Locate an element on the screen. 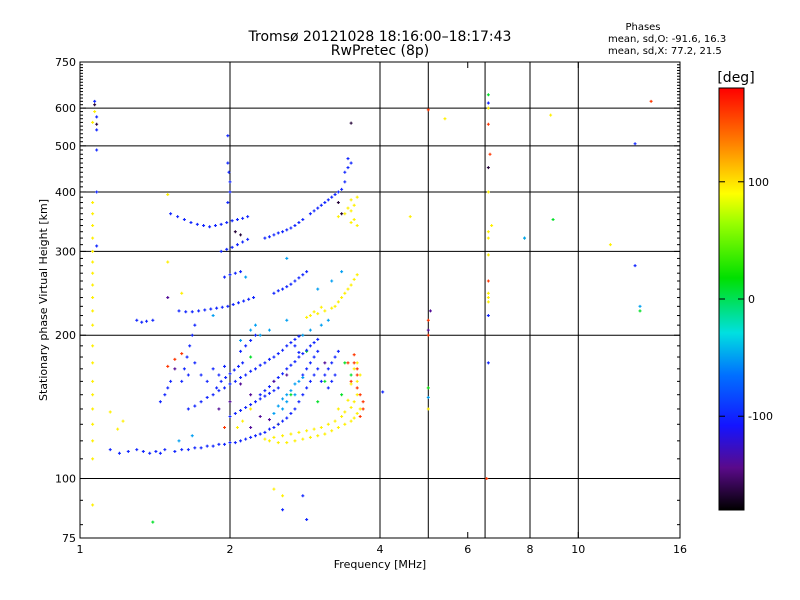 Image resolution: width=800 pixels, height=600 pixels. colorbar-unit-label: [deg] is located at coordinates (735, 78).